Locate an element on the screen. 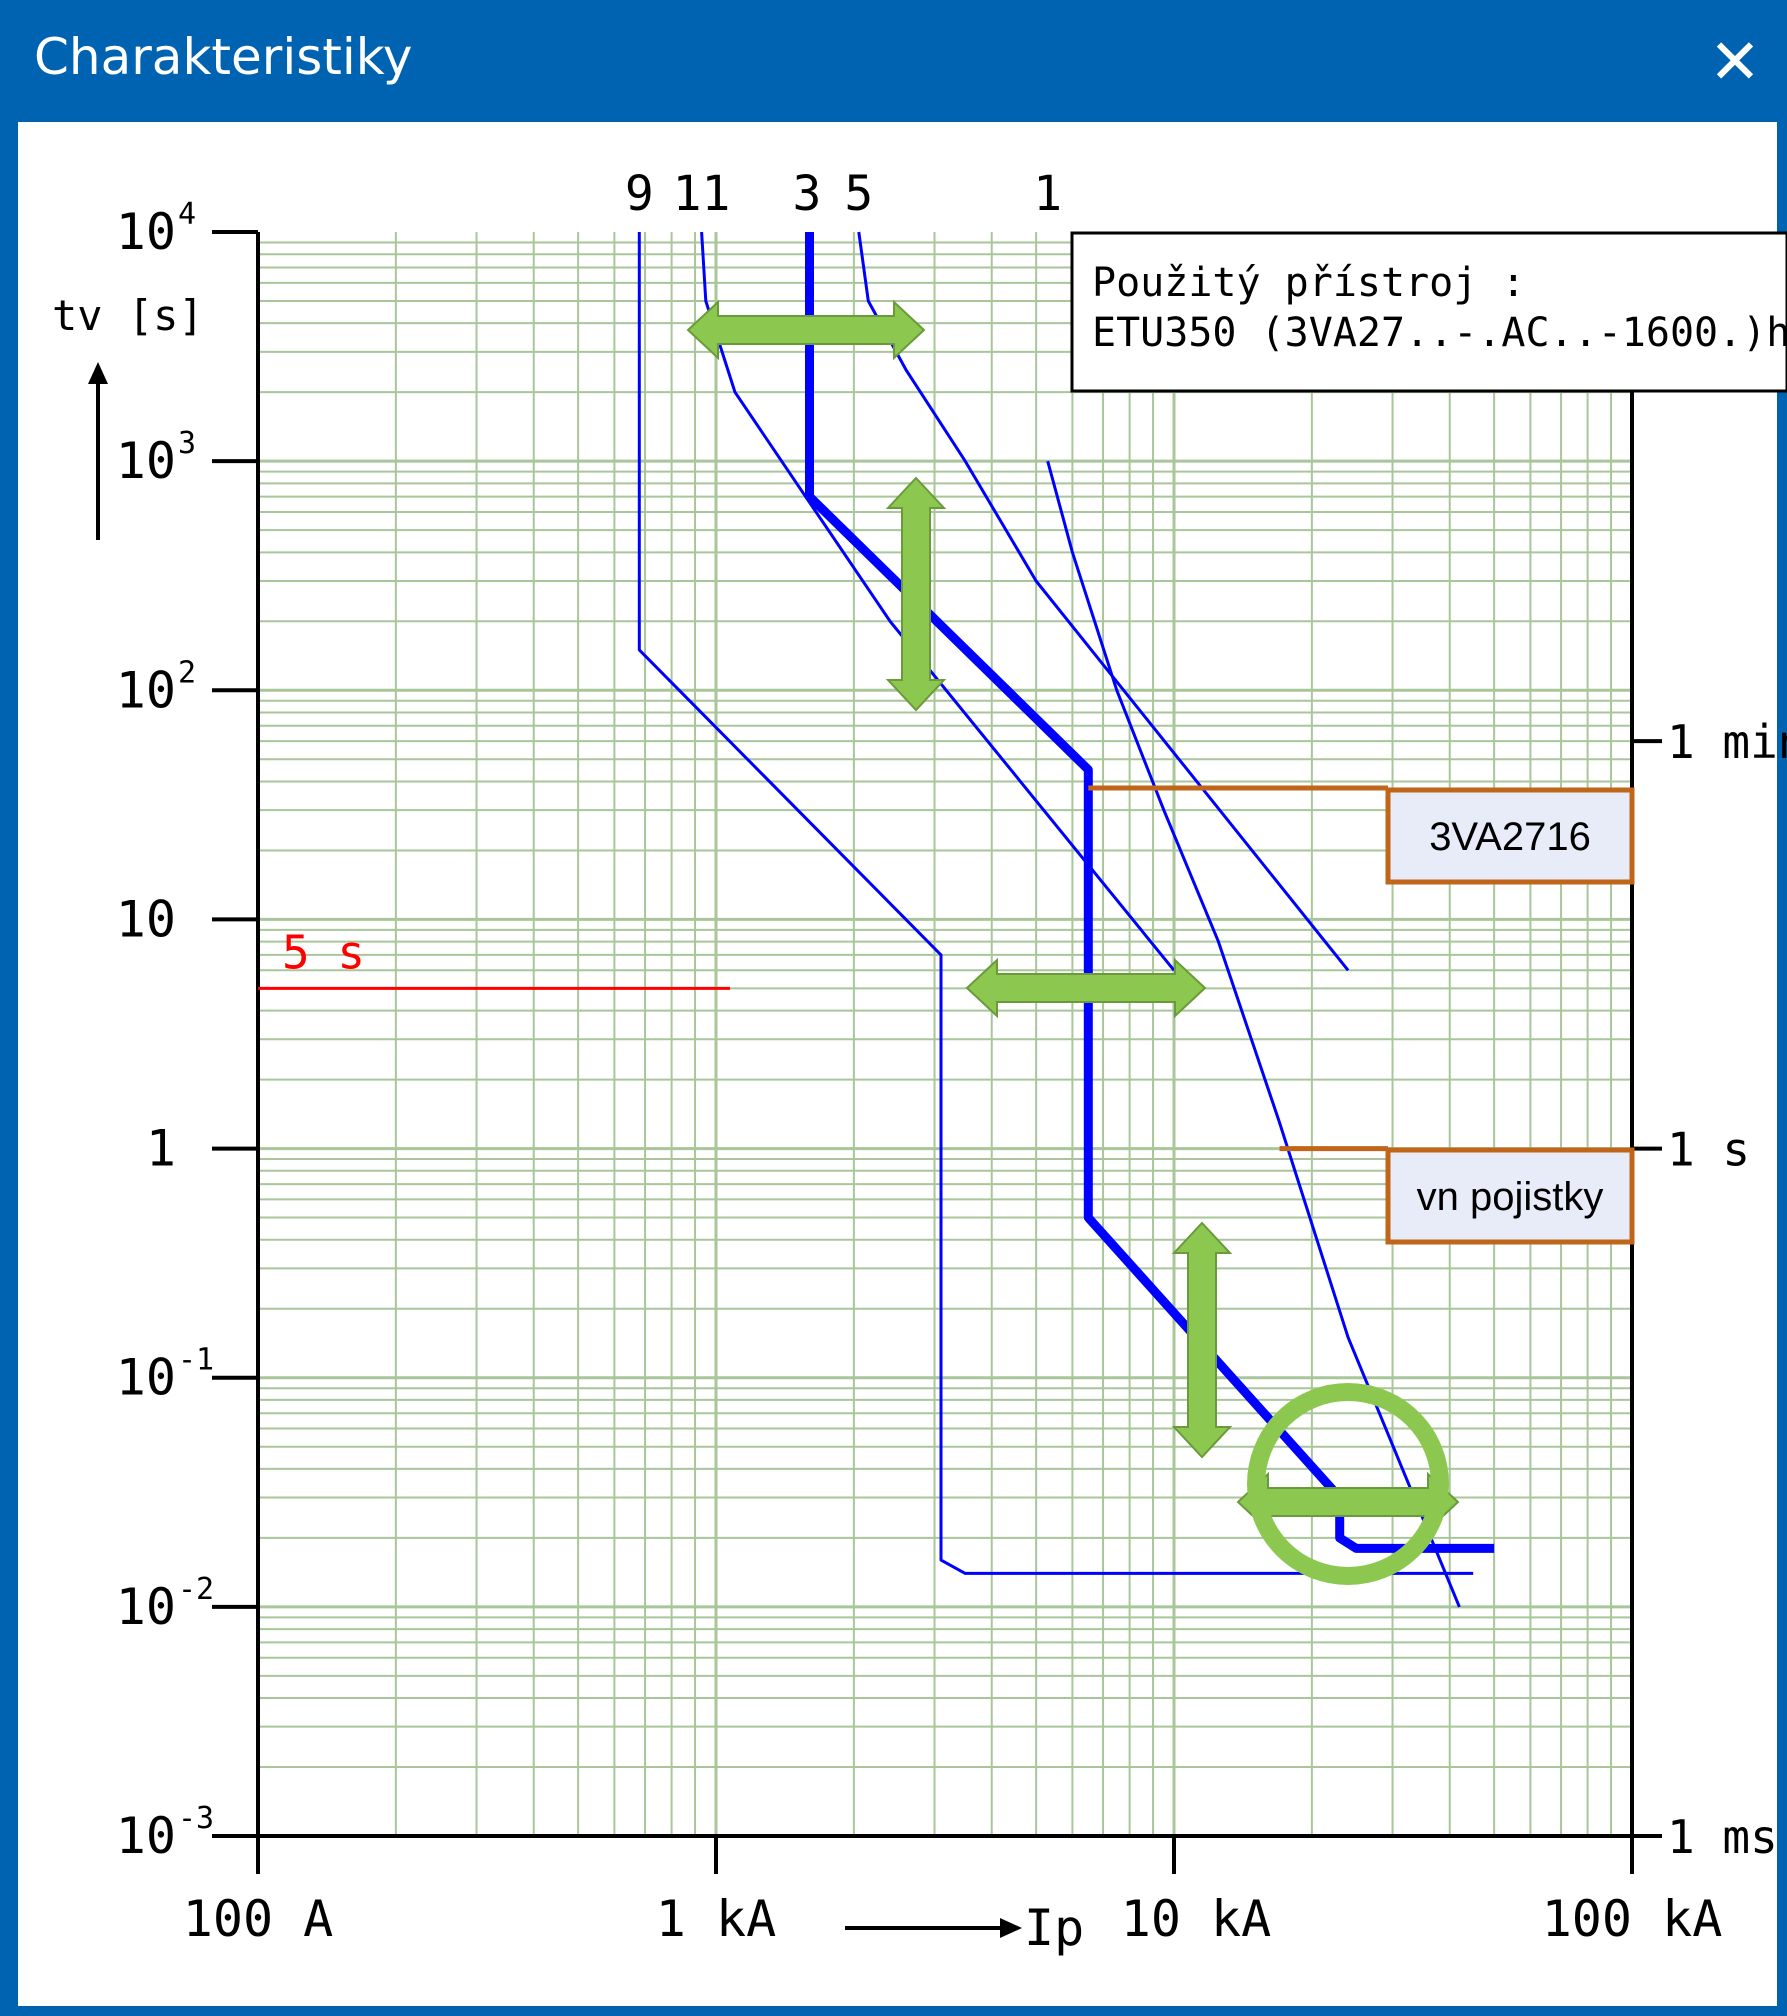  horizontal-adjust-arrow-middle is located at coordinates (1086, 988).